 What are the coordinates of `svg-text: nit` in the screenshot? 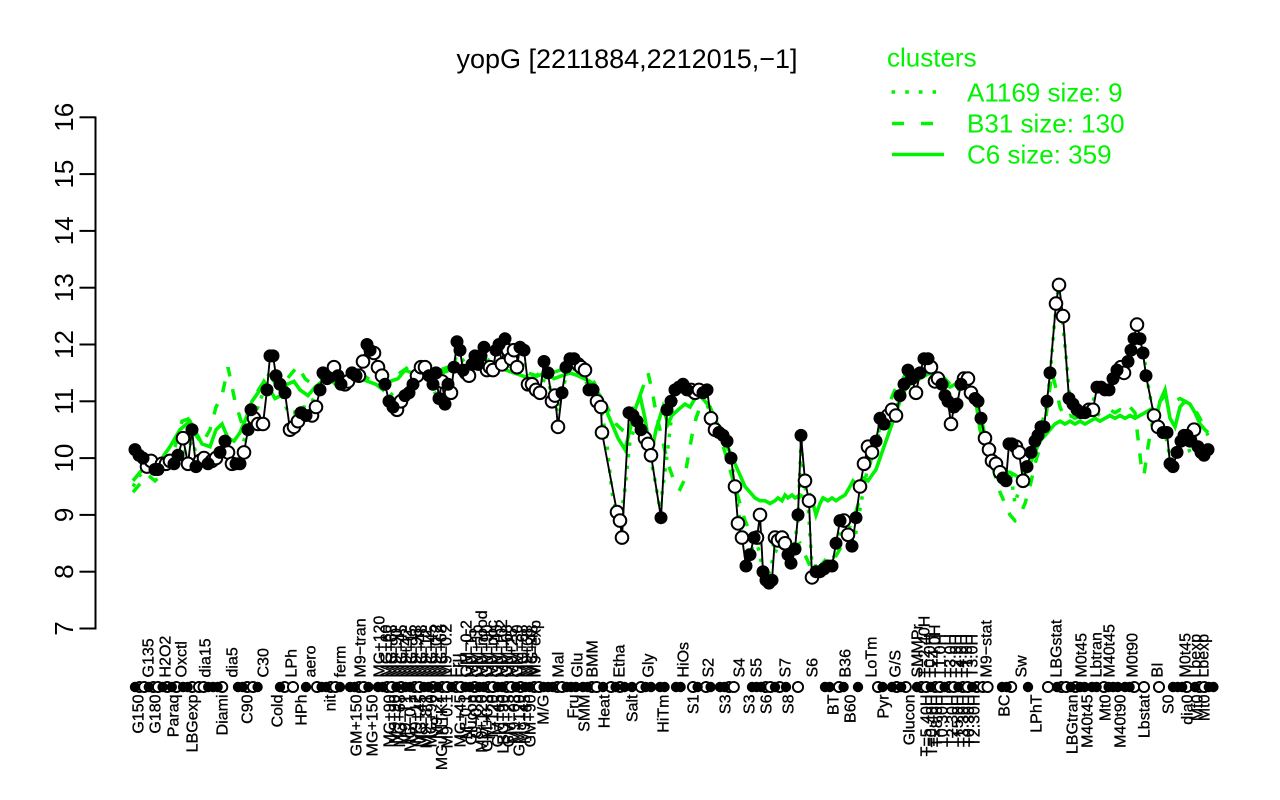 It's located at (331, 702).